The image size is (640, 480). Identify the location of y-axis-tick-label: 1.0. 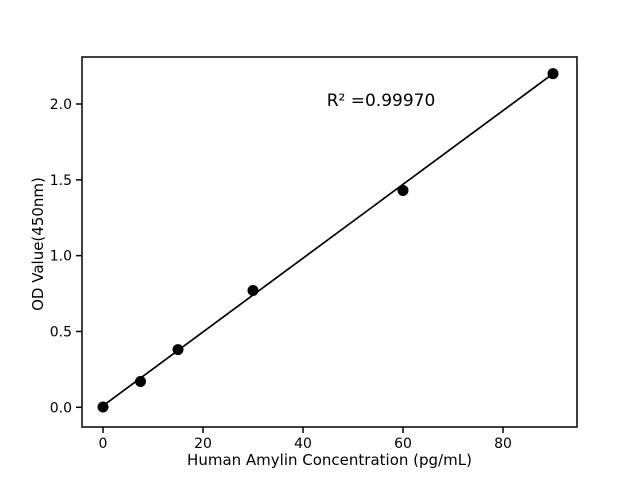
(61, 257).